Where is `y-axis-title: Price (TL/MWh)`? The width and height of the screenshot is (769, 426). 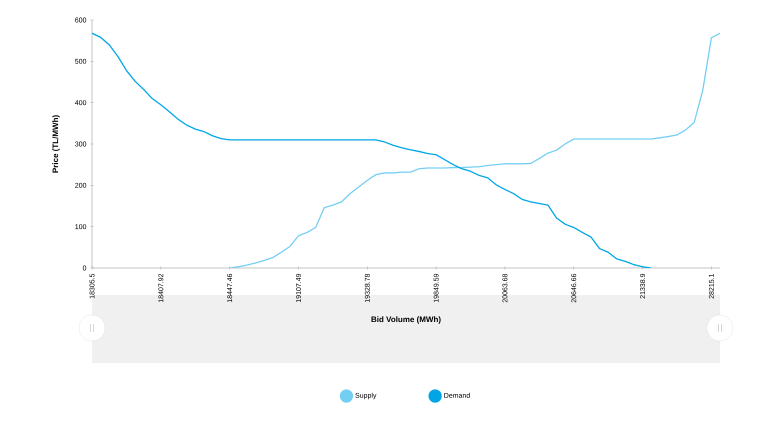
y-axis-title: Price (TL/MWh) is located at coordinates (56, 144).